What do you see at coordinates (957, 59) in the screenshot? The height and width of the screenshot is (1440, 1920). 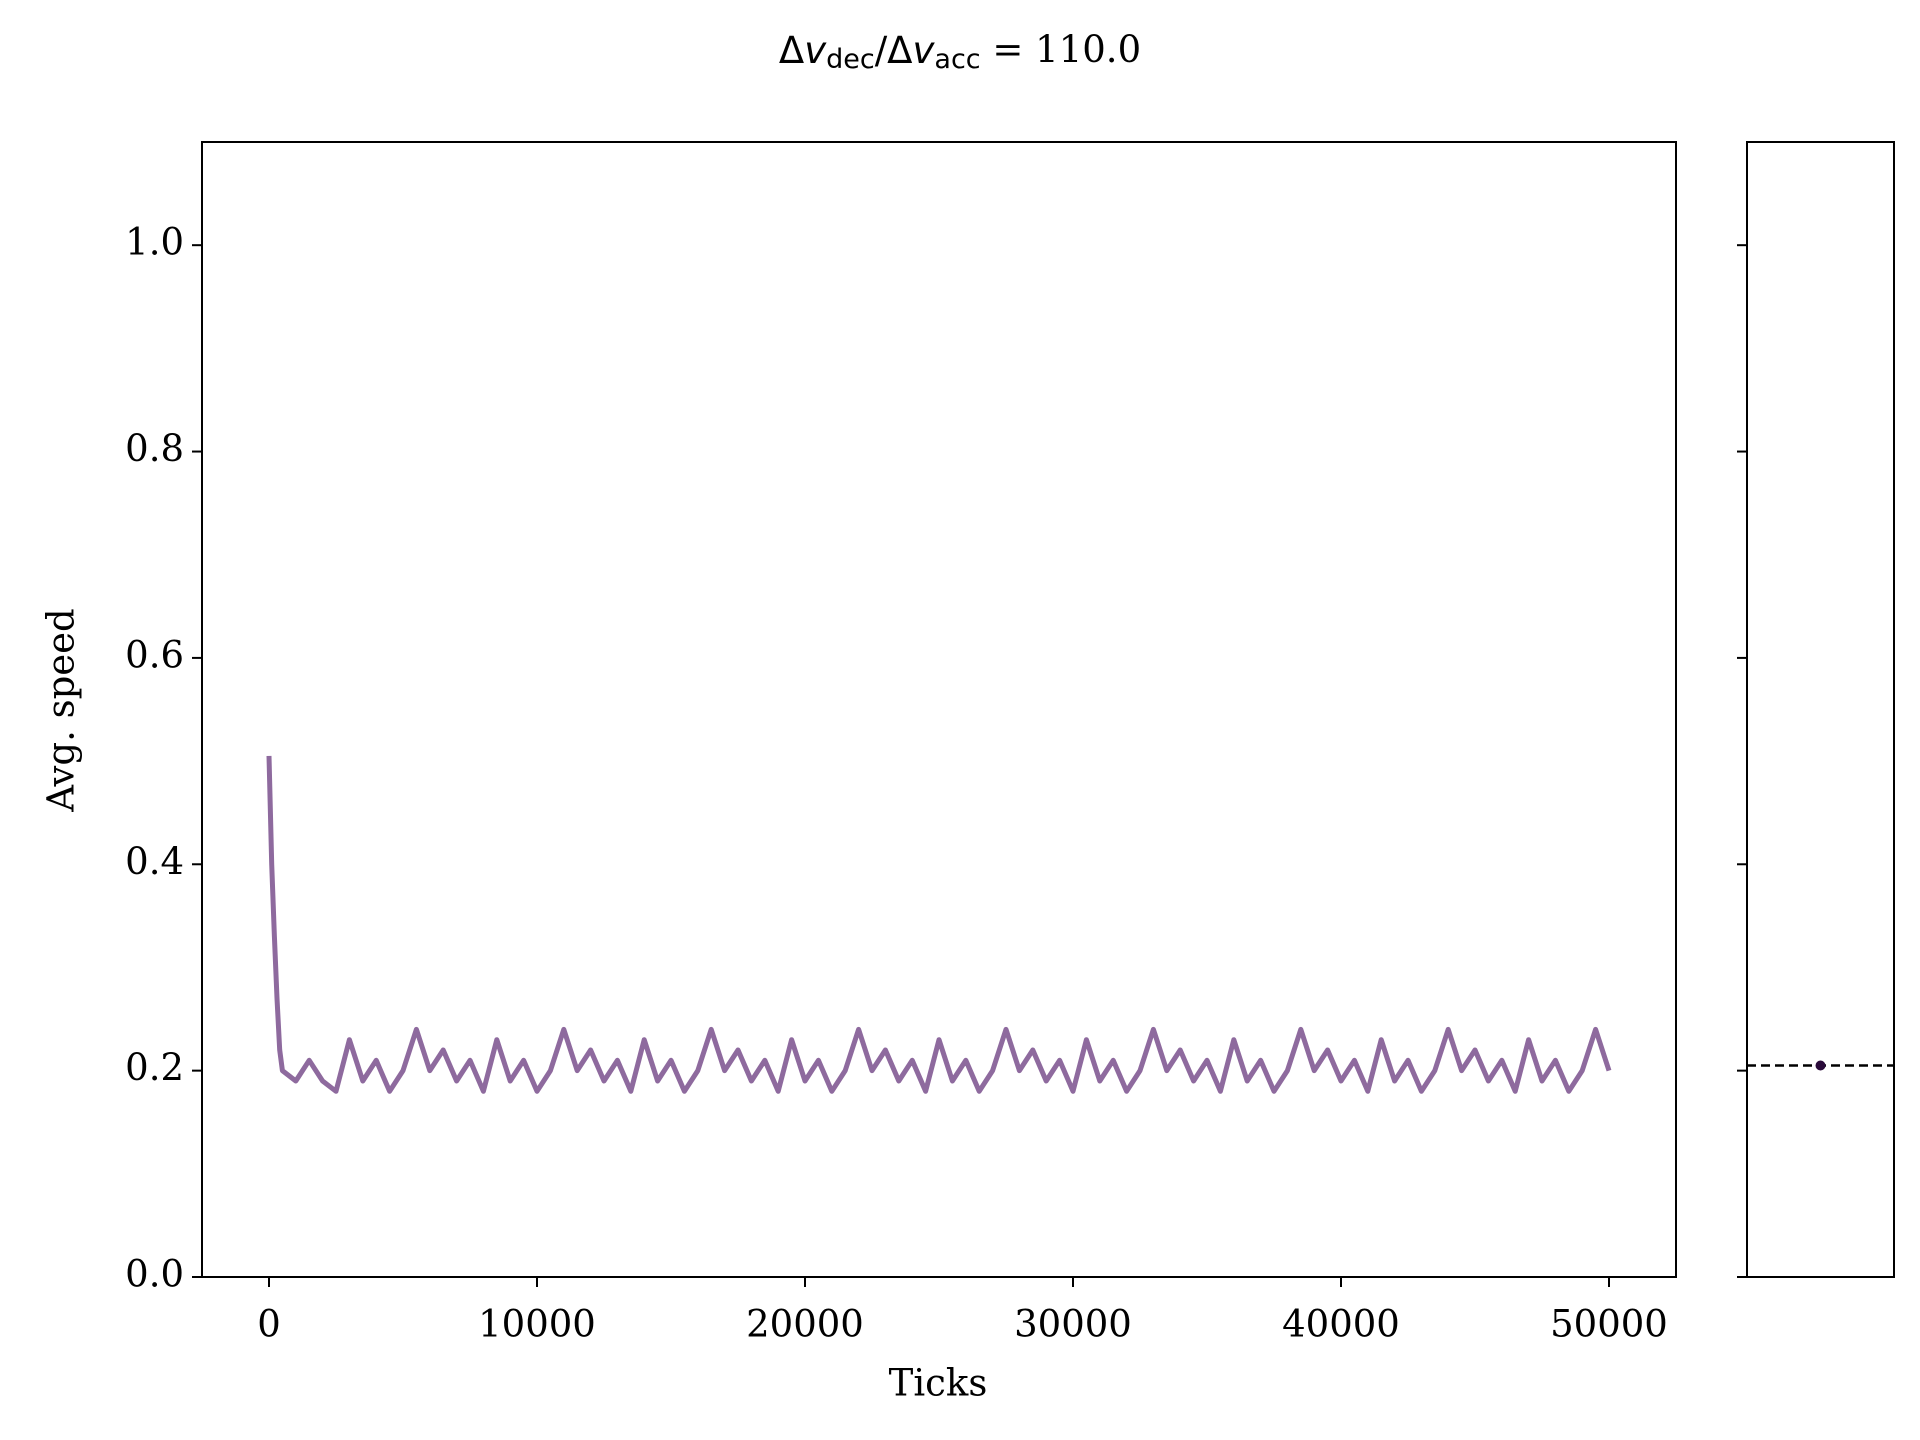 I see `title-part: acc` at bounding box center [957, 59].